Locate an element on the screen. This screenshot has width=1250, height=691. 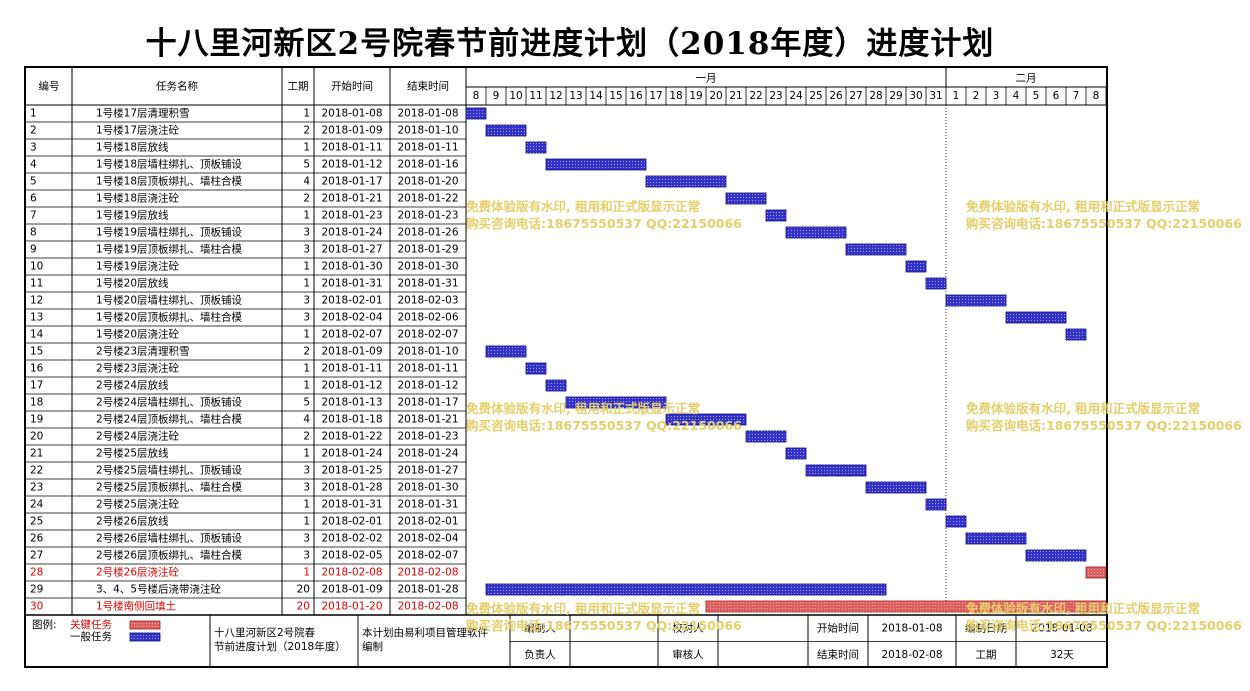
task-name: 1号楼18层放线 is located at coordinates (132, 147).